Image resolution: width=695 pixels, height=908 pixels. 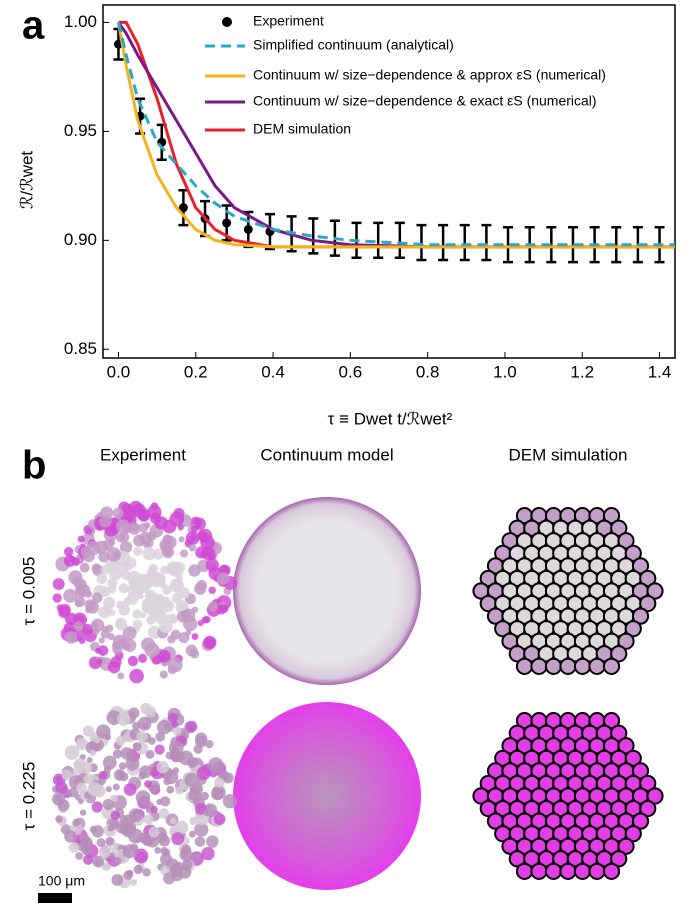 What do you see at coordinates (353, 45) in the screenshot?
I see `legend-label: Simplified continuum (analytical)` at bounding box center [353, 45].